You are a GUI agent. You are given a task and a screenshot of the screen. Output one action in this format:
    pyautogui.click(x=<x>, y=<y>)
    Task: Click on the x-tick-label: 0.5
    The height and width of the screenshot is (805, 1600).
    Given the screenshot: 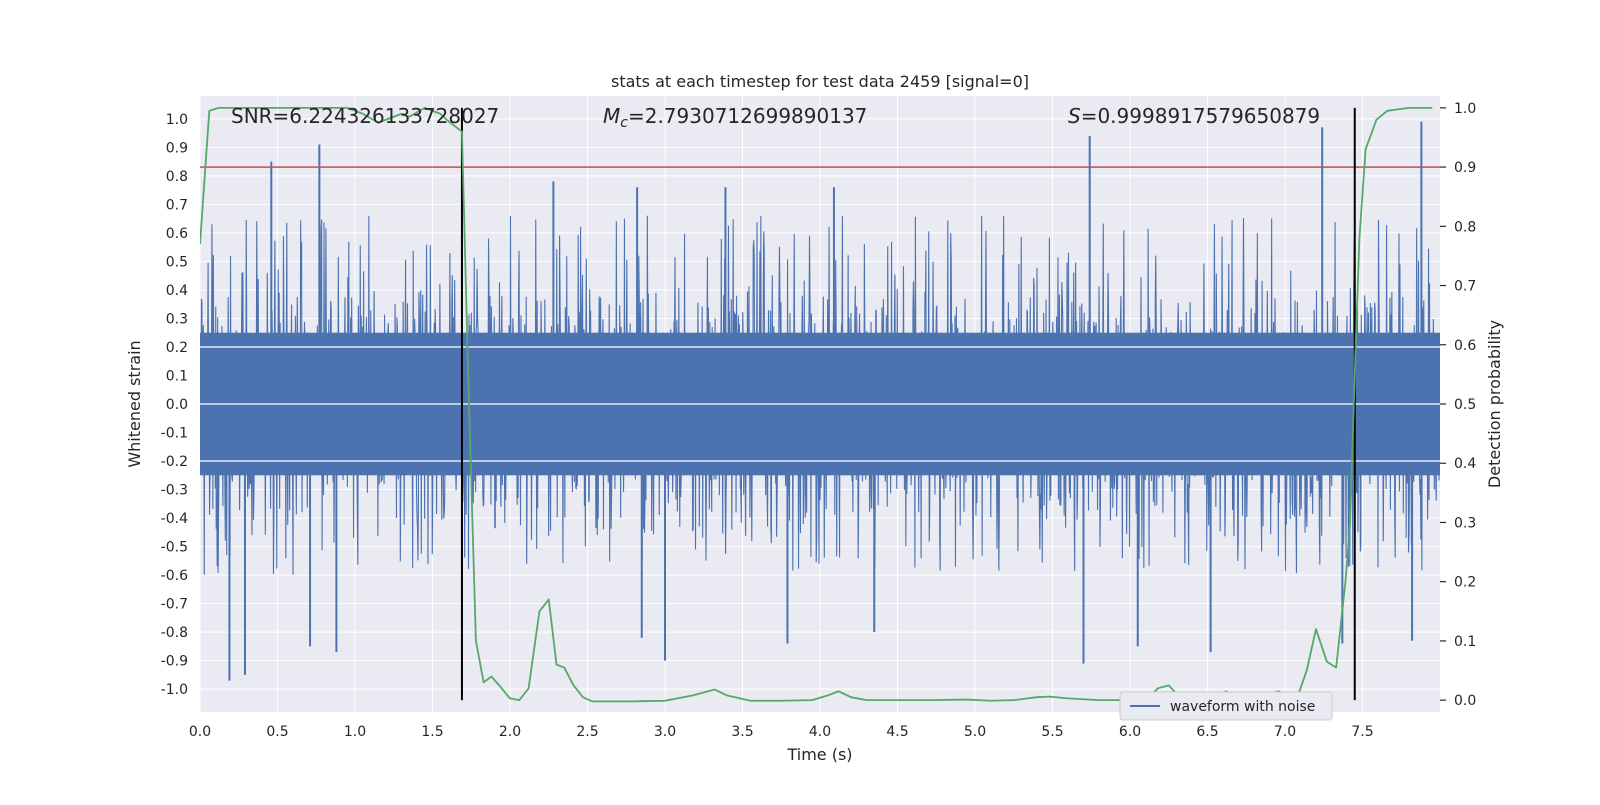 What is the action you would take?
    pyautogui.click(x=277, y=732)
    